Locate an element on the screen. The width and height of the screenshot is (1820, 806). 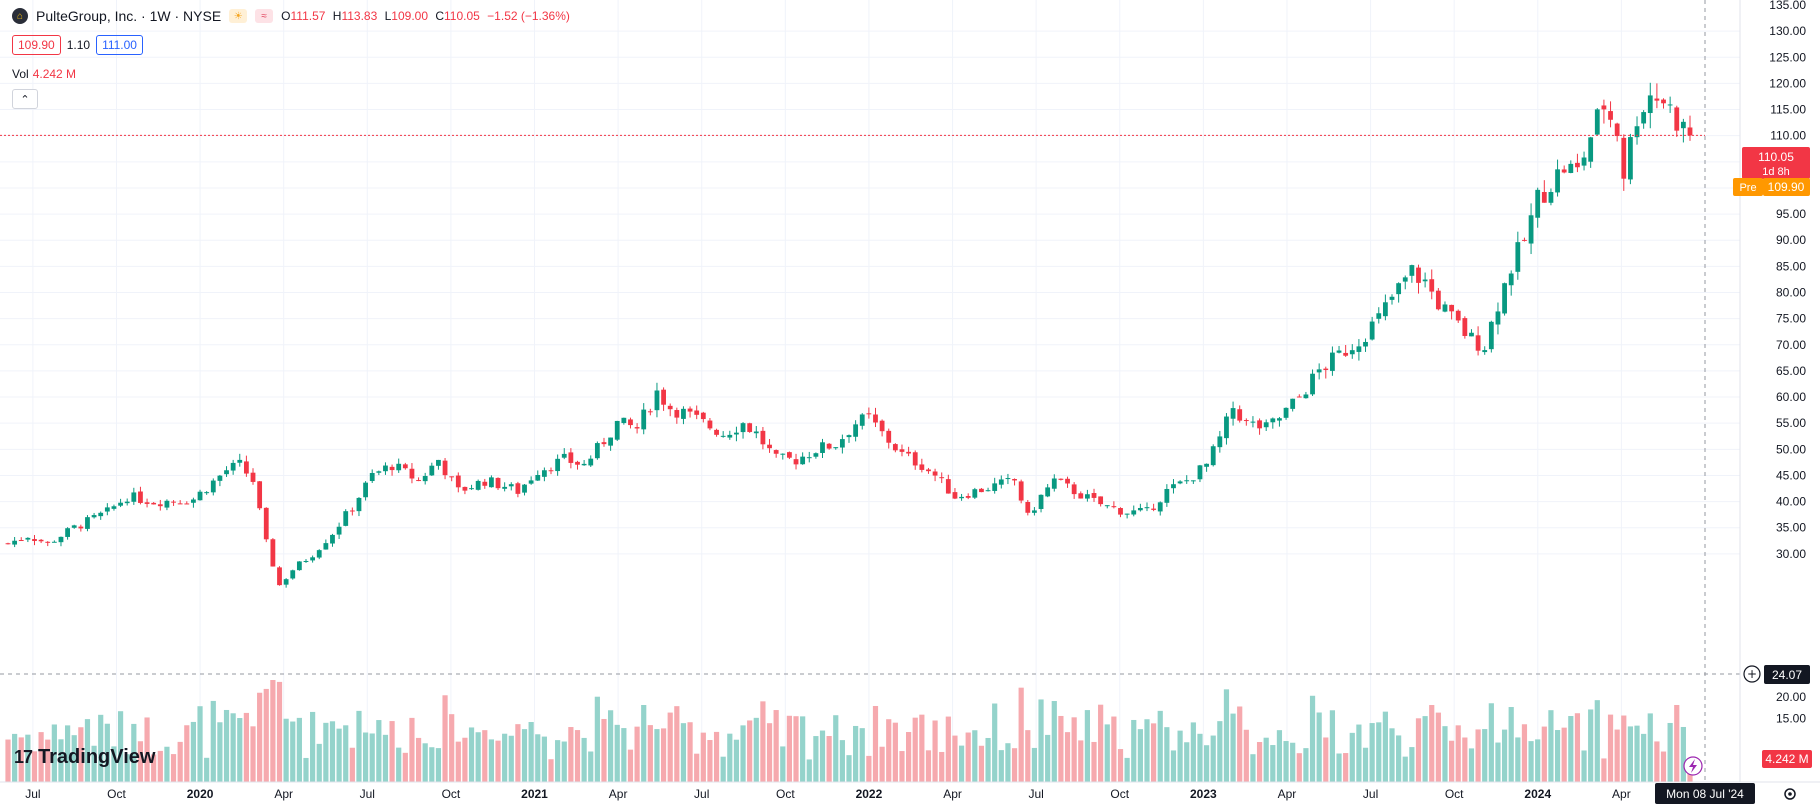
sun-icon: ☀ is located at coordinates (238, 16).